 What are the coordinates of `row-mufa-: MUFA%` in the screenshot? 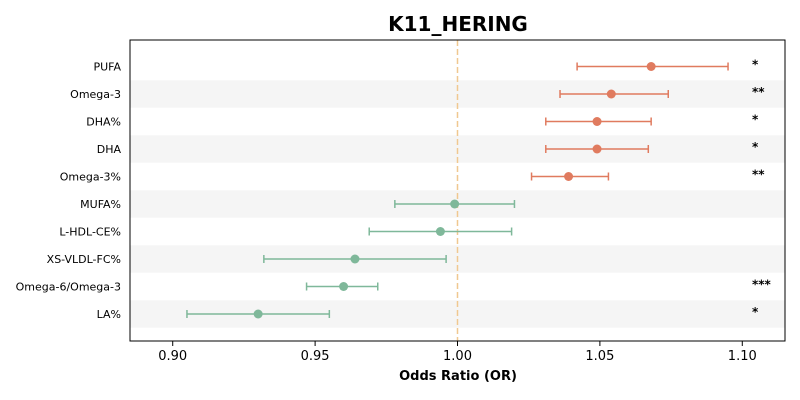 It's located at (298, 204).